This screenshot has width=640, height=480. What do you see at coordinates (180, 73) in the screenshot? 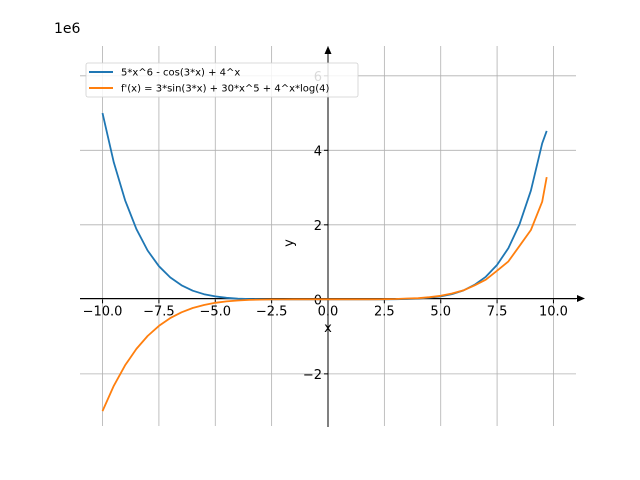
I see `legend-label-1: 5*x^6 - cos(3*x) + 4^x` at bounding box center [180, 73].